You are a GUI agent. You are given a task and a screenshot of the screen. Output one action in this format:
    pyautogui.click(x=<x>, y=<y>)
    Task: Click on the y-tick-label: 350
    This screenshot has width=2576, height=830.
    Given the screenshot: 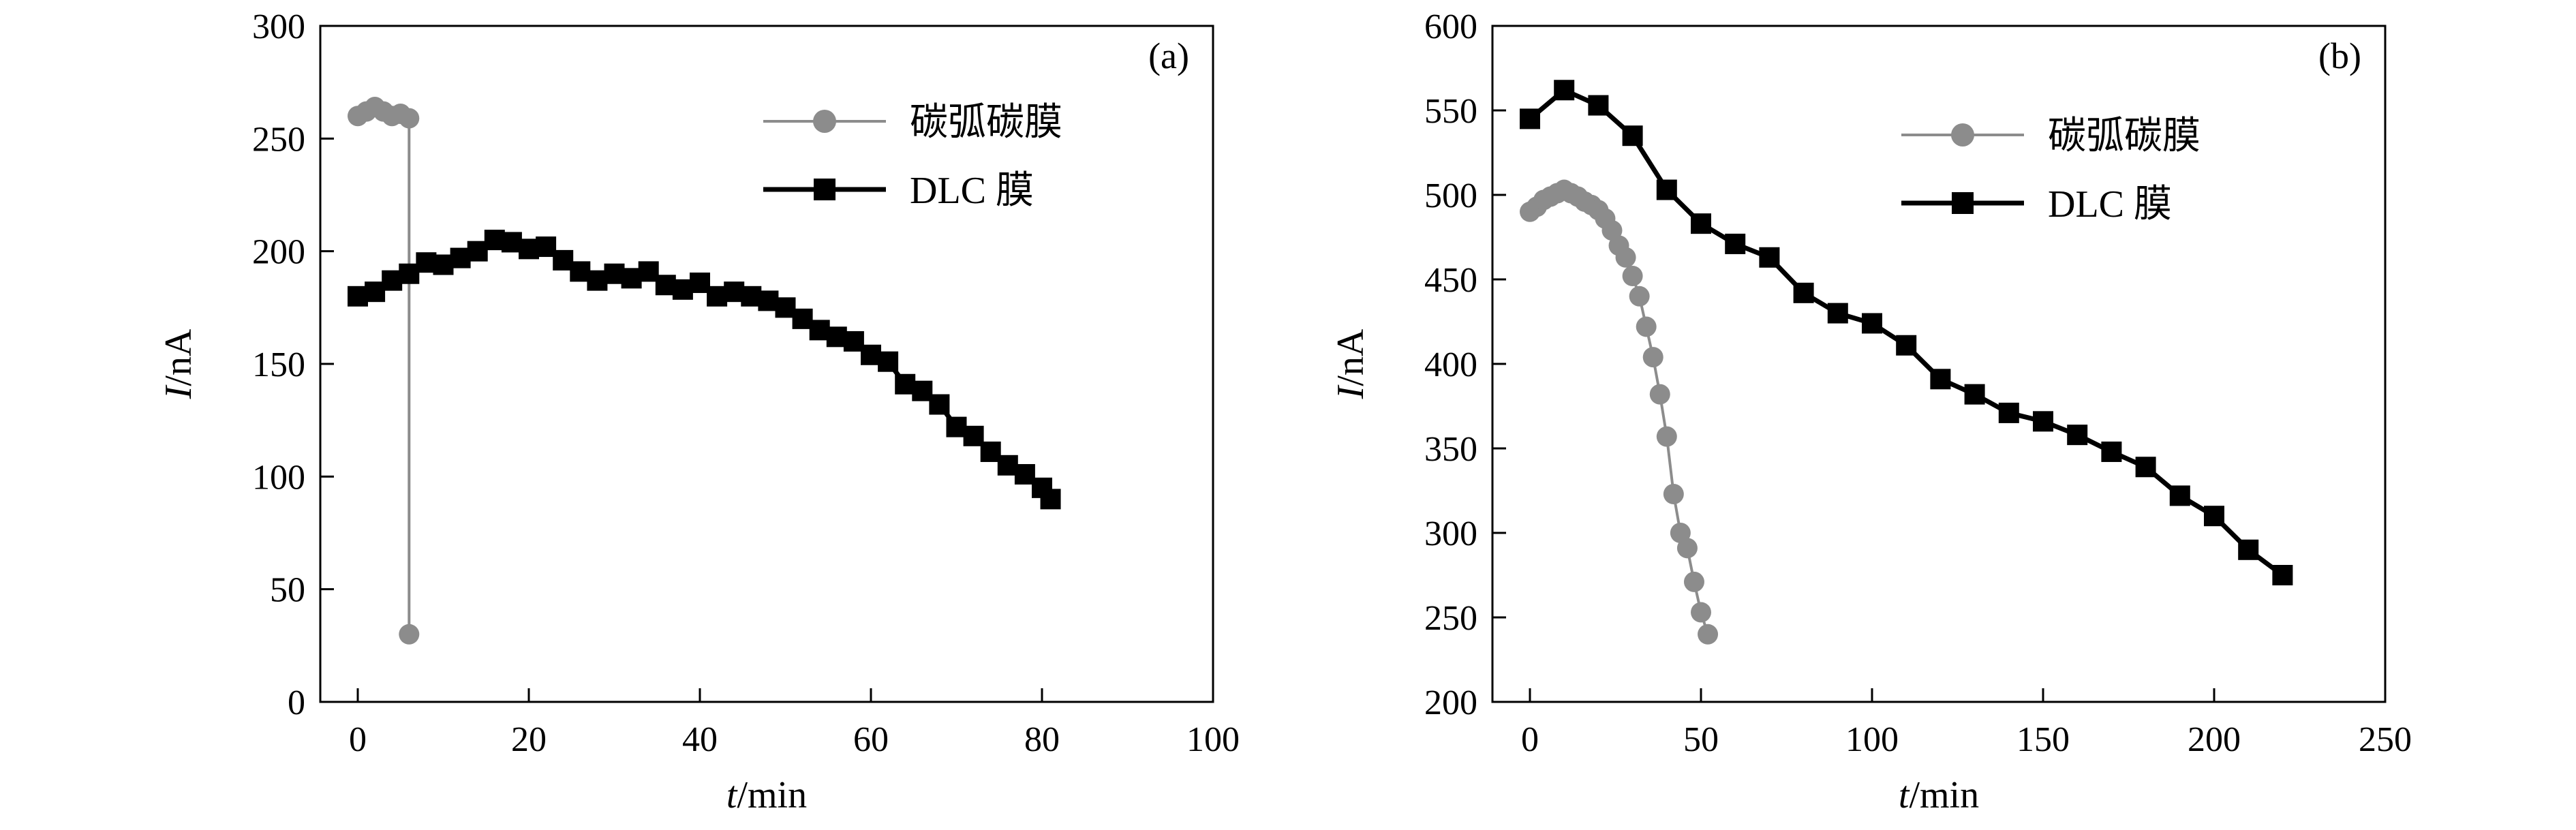 What is the action you would take?
    pyautogui.click(x=1451, y=449)
    